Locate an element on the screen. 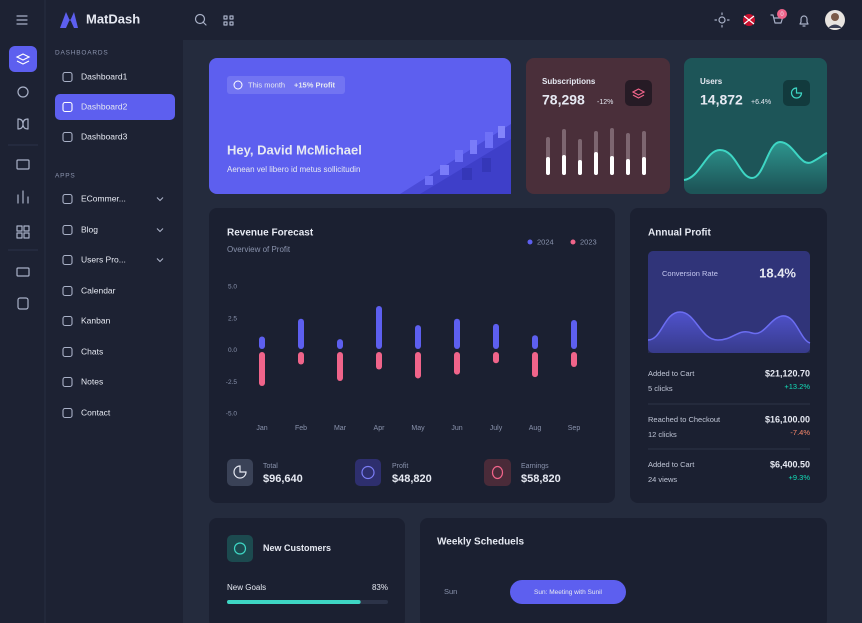 The image size is (862, 623). sidebar-item-active is located at coordinates (115, 107).